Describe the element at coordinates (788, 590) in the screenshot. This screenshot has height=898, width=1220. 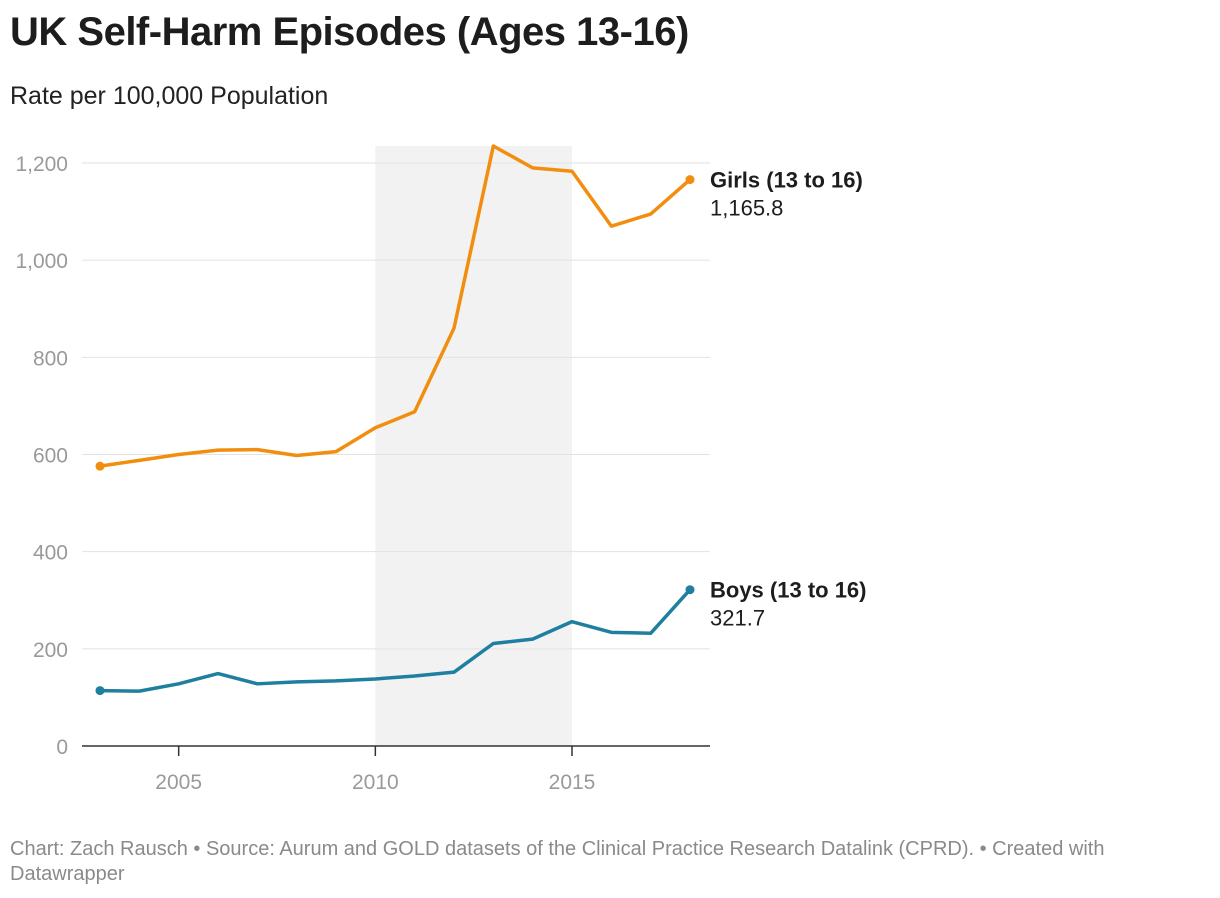
I see `series-name-label-boys: Boys (13 to 16)` at that location.